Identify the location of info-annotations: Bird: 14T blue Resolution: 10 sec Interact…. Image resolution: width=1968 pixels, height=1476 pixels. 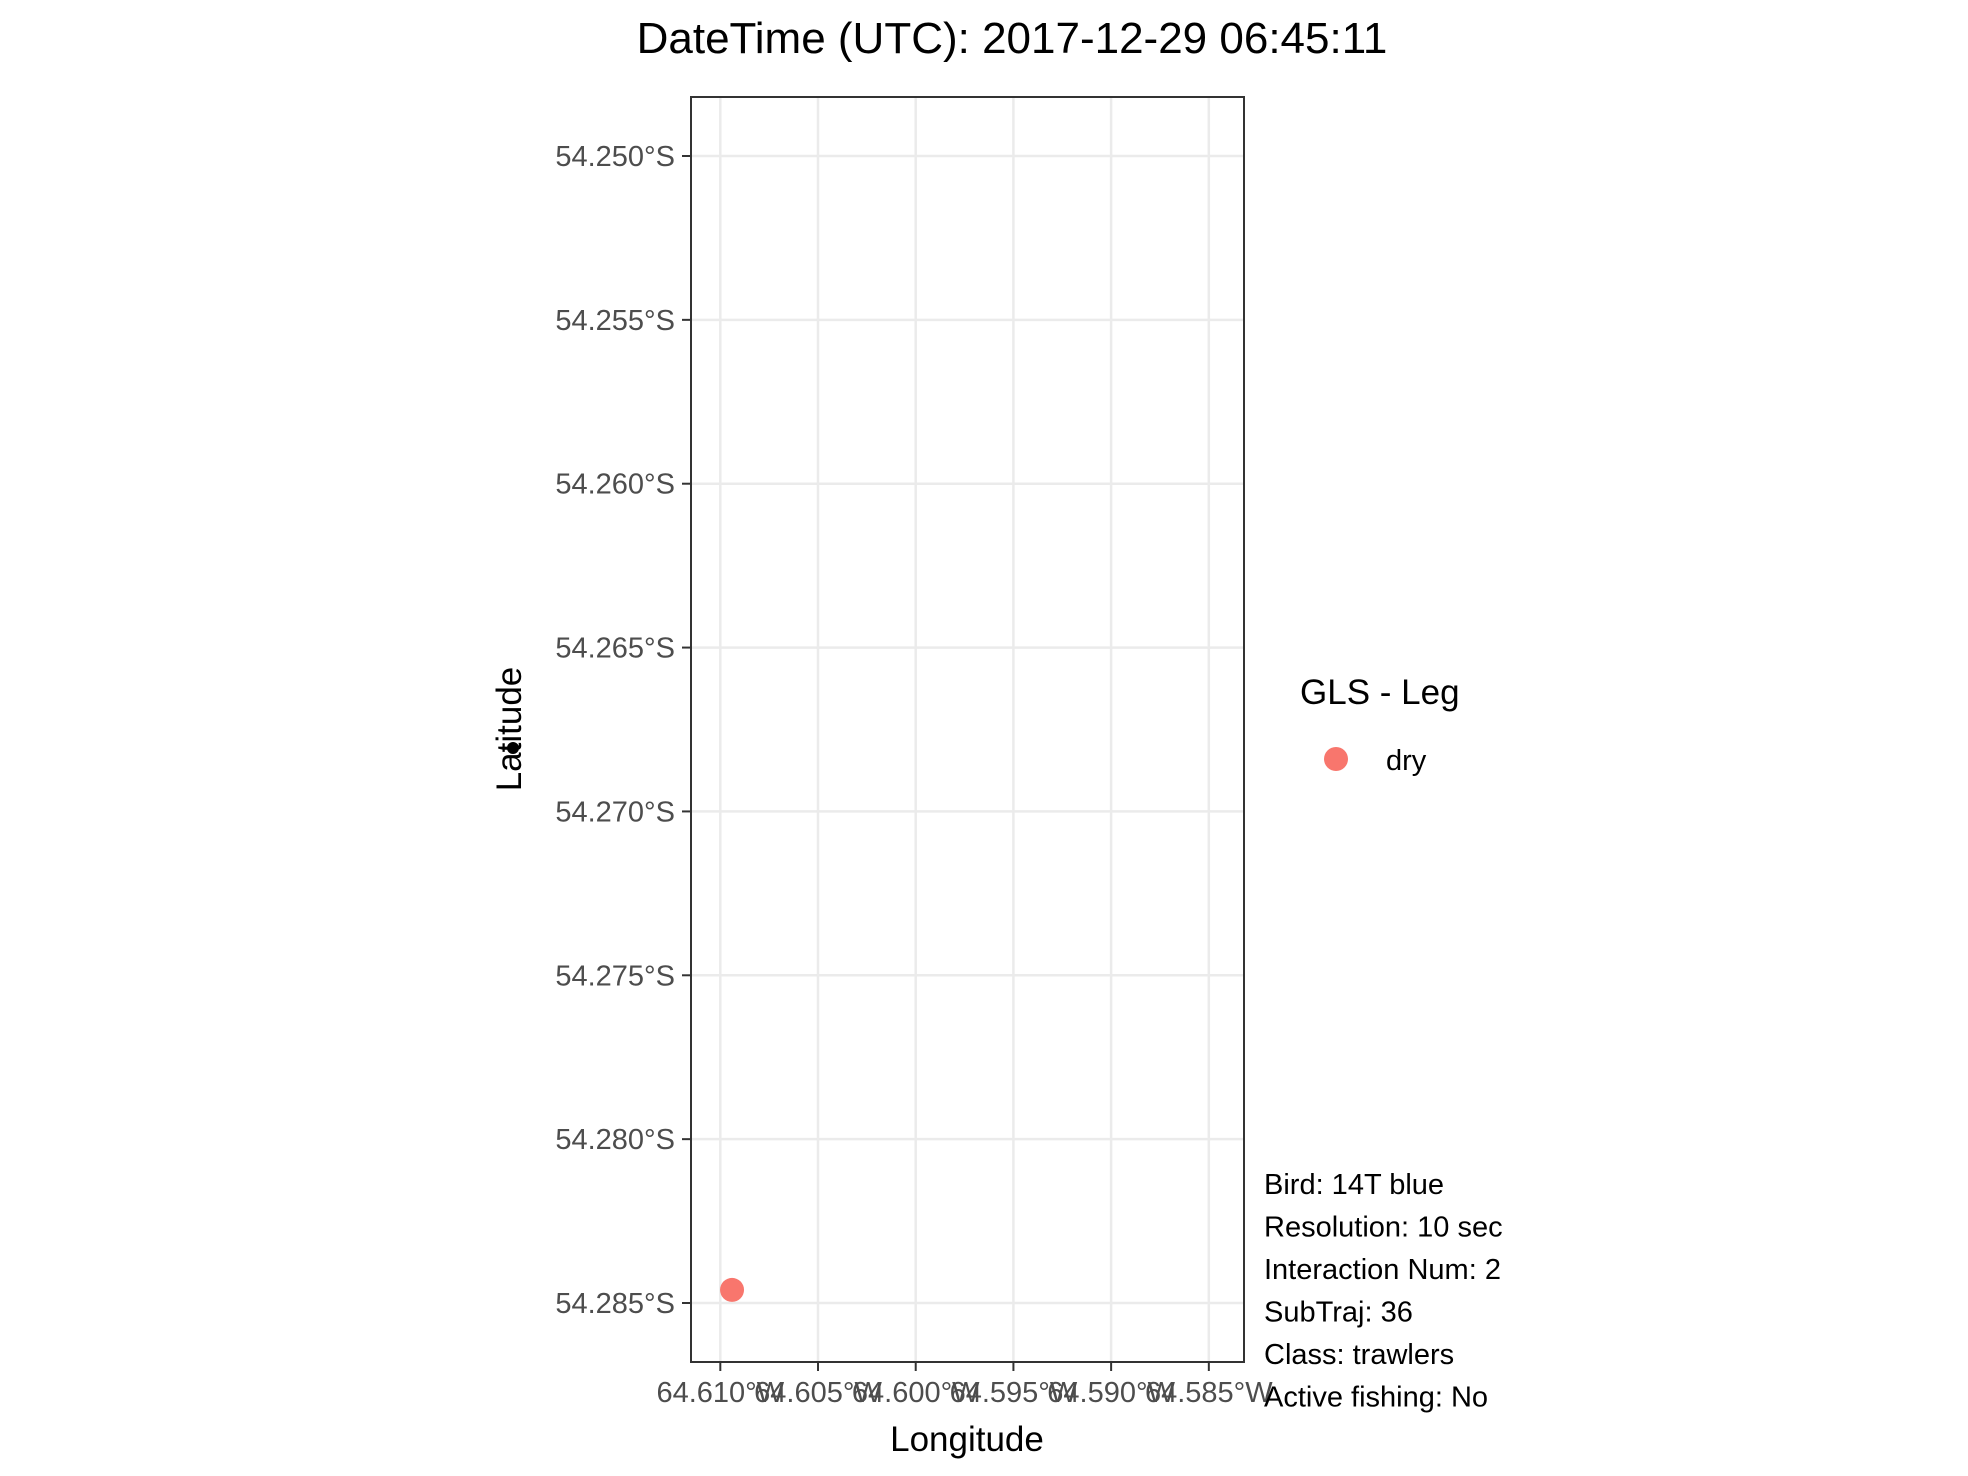
(1383, 1291).